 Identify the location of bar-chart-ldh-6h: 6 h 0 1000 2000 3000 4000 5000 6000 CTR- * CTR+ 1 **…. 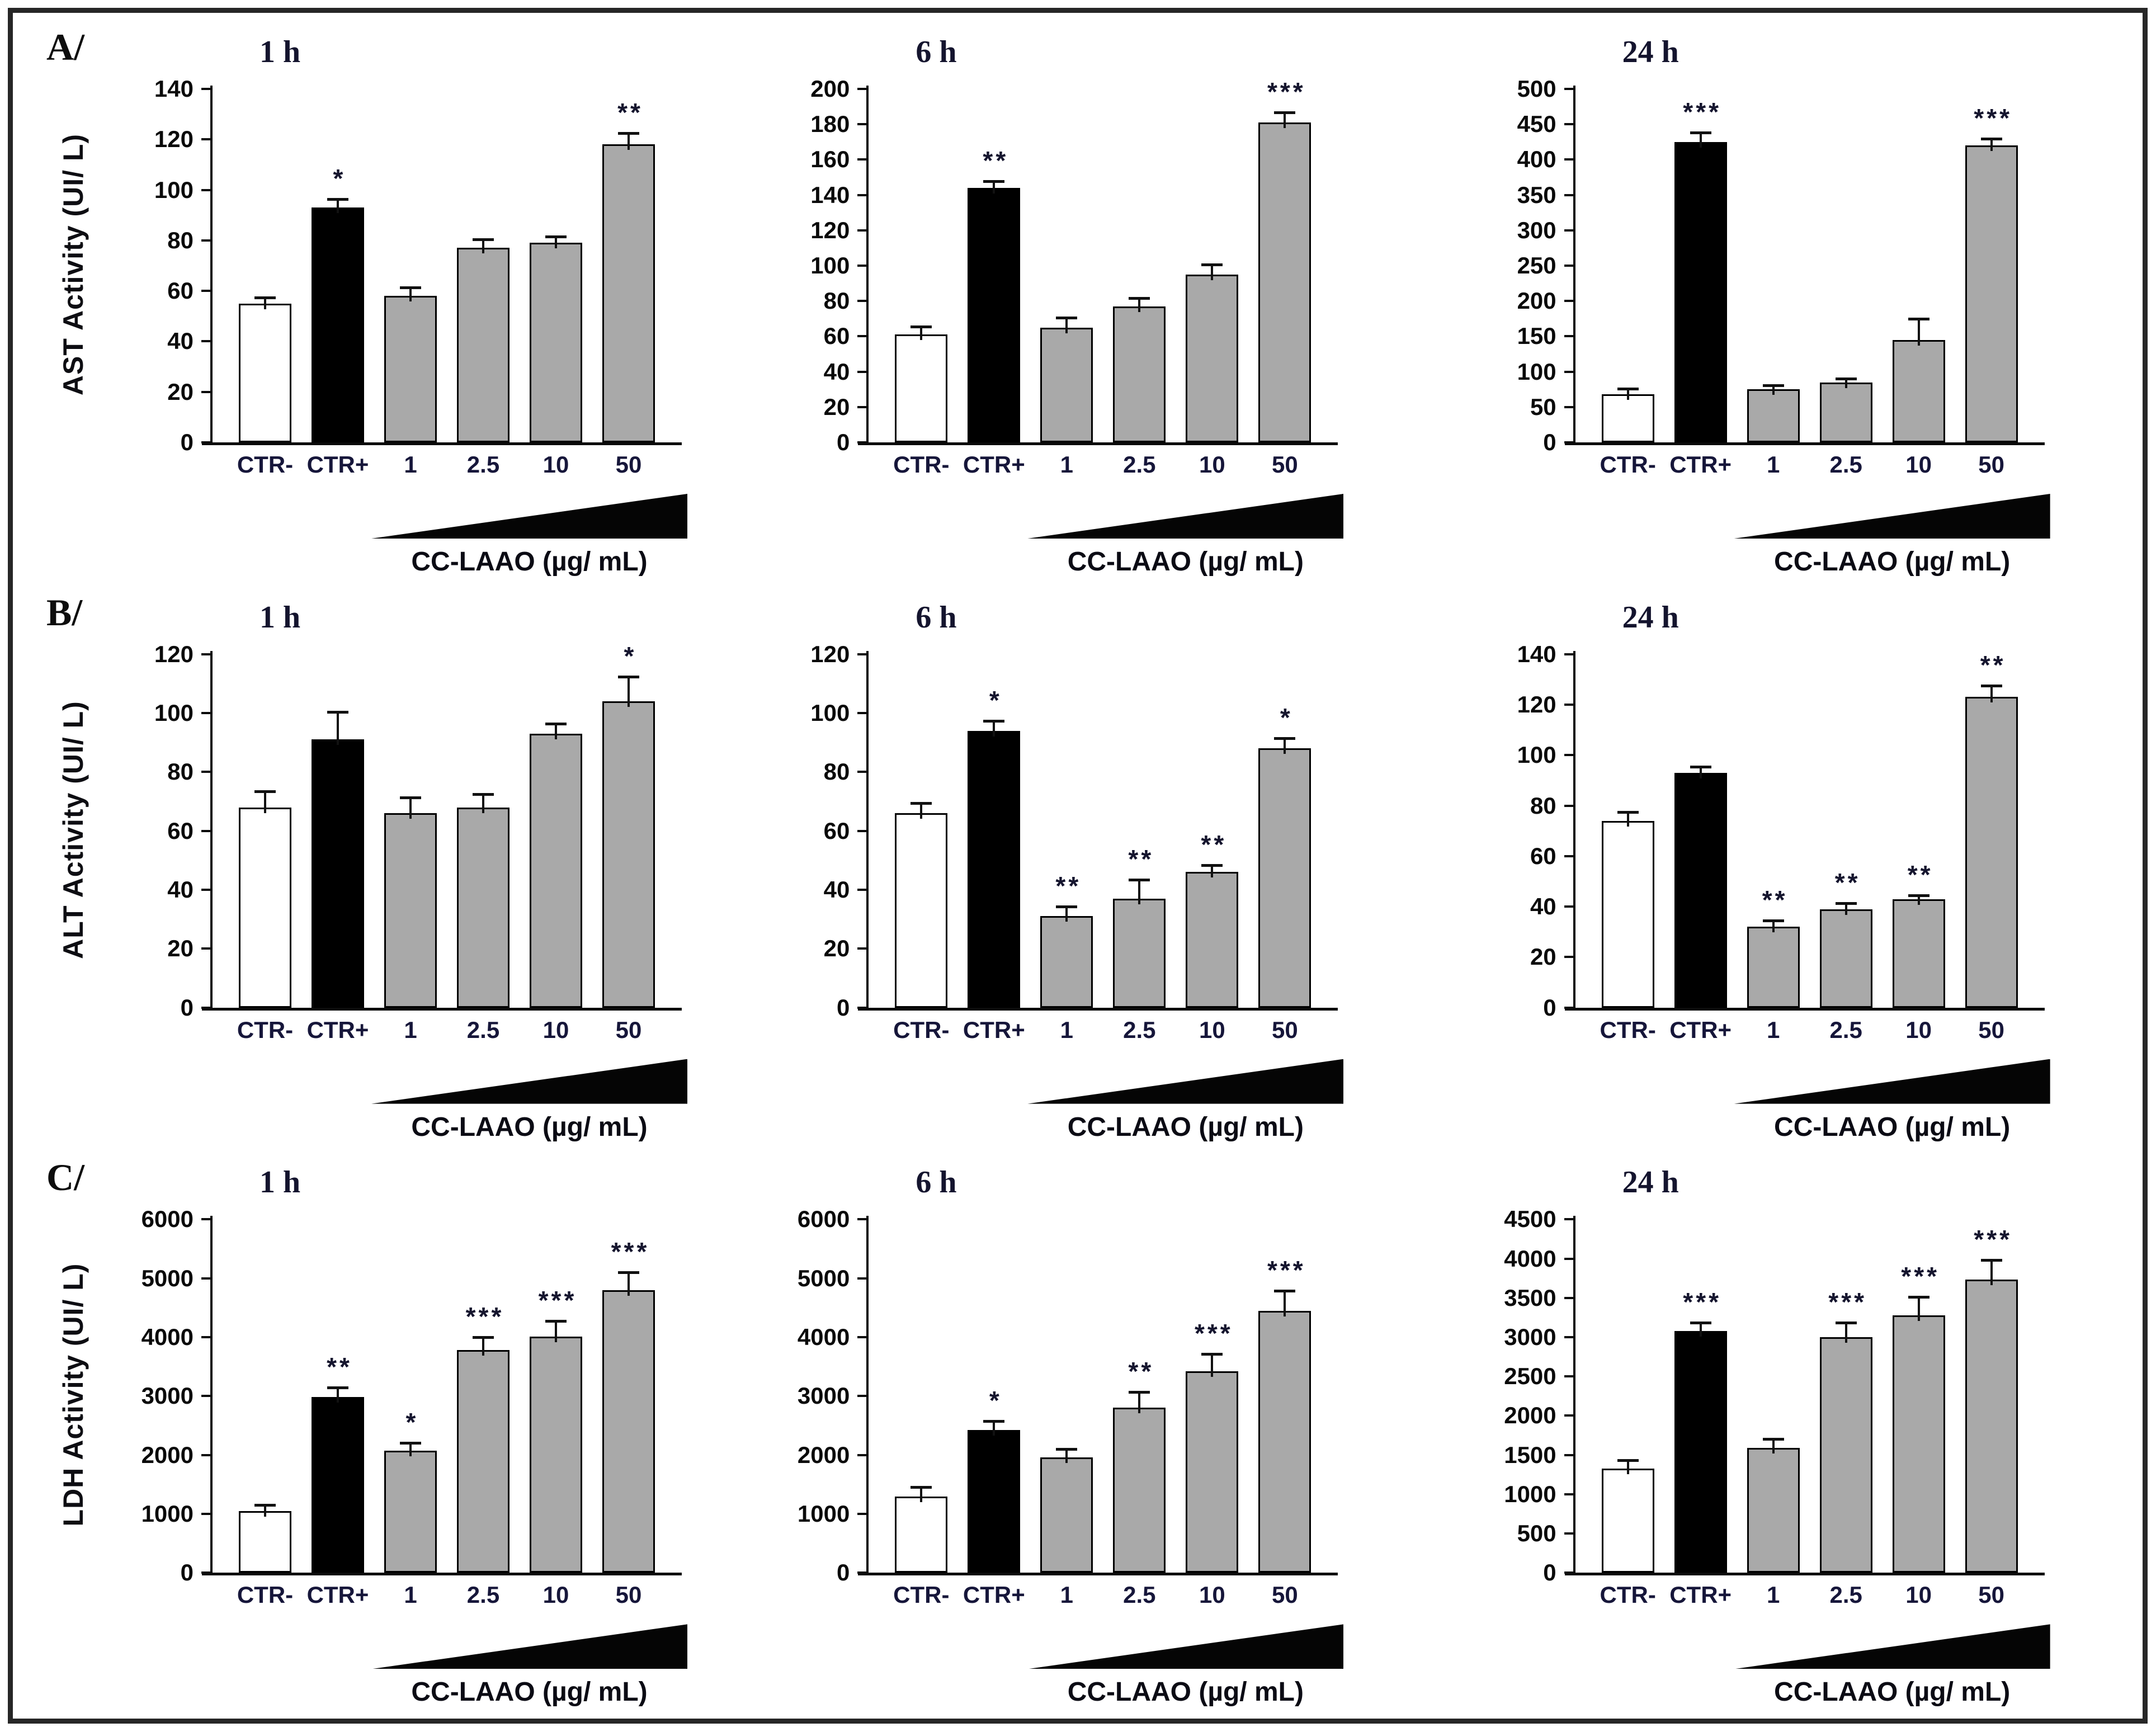
(1077, 1431).